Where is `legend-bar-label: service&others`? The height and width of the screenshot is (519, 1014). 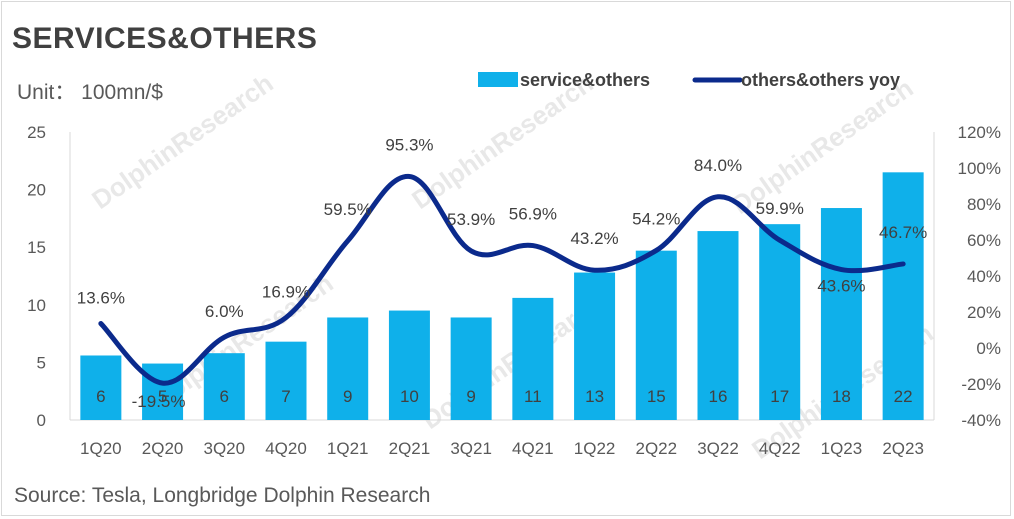
legend-bar-label: service&others is located at coordinates (585, 80).